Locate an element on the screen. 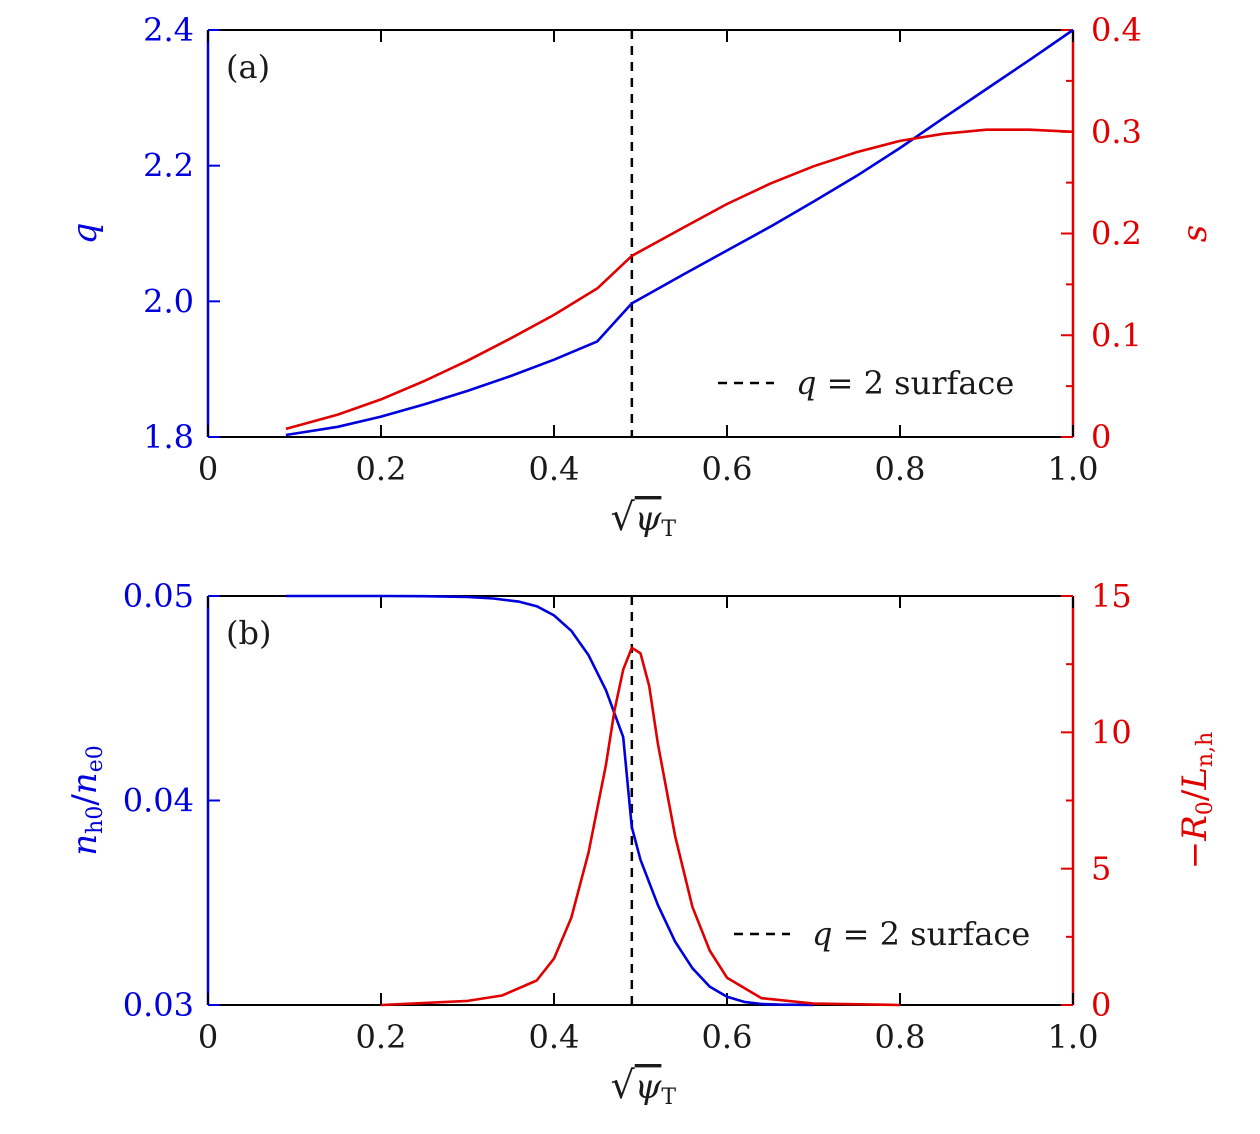  y-right-tick-label: 0.3 is located at coordinates (1116, 132).